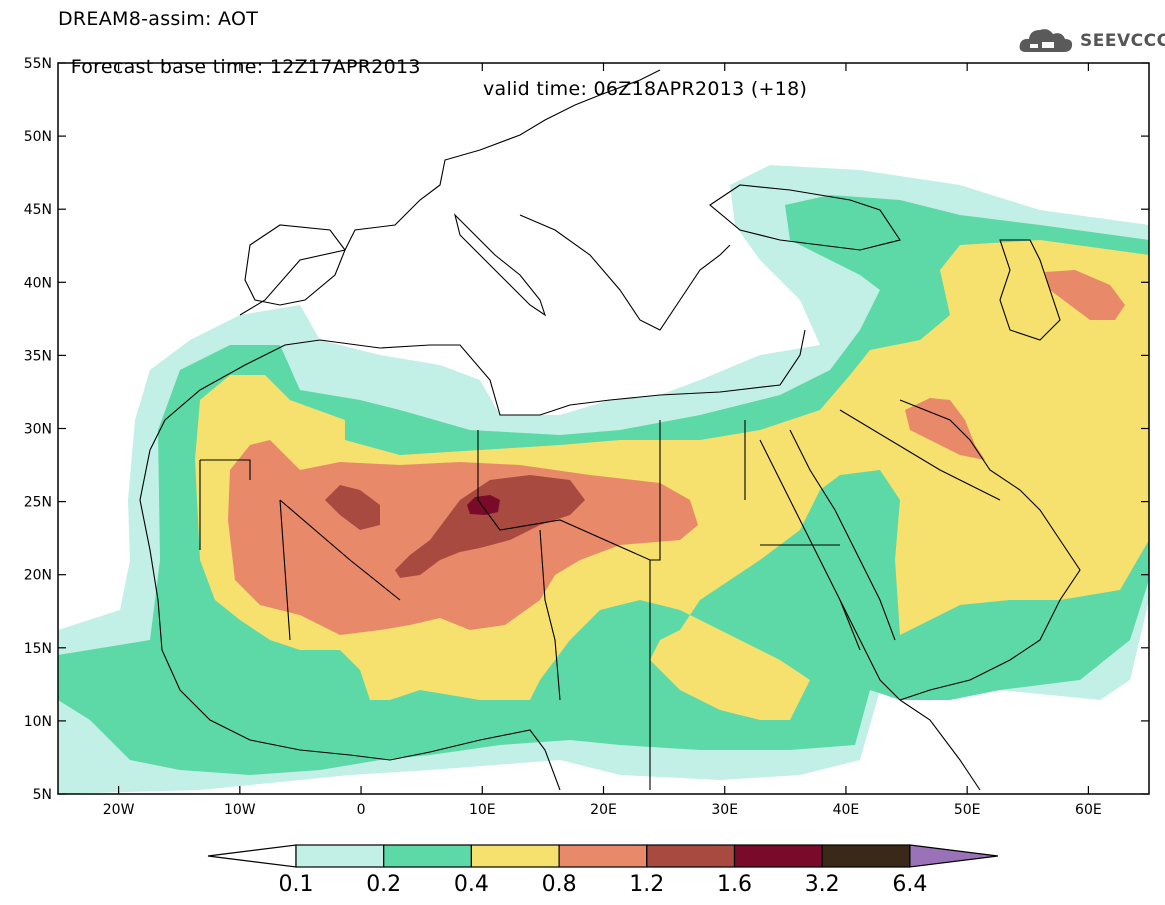 This screenshot has height=905, width=1165. I want to click on lon-tick-label: 30E, so click(724, 810).